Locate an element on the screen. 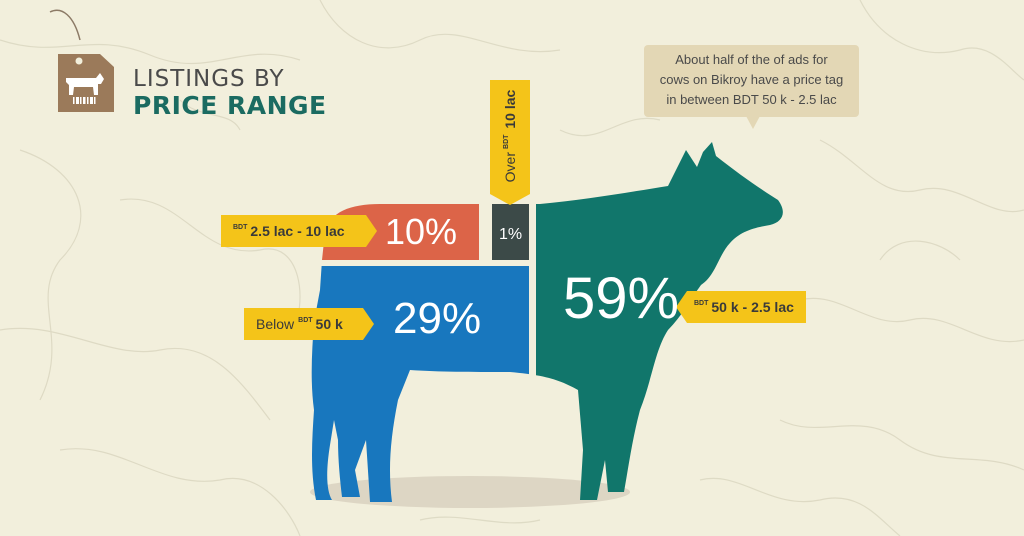 The width and height of the screenshot is (1024, 536). price-tag-cow-icon is located at coordinates (81, 60).